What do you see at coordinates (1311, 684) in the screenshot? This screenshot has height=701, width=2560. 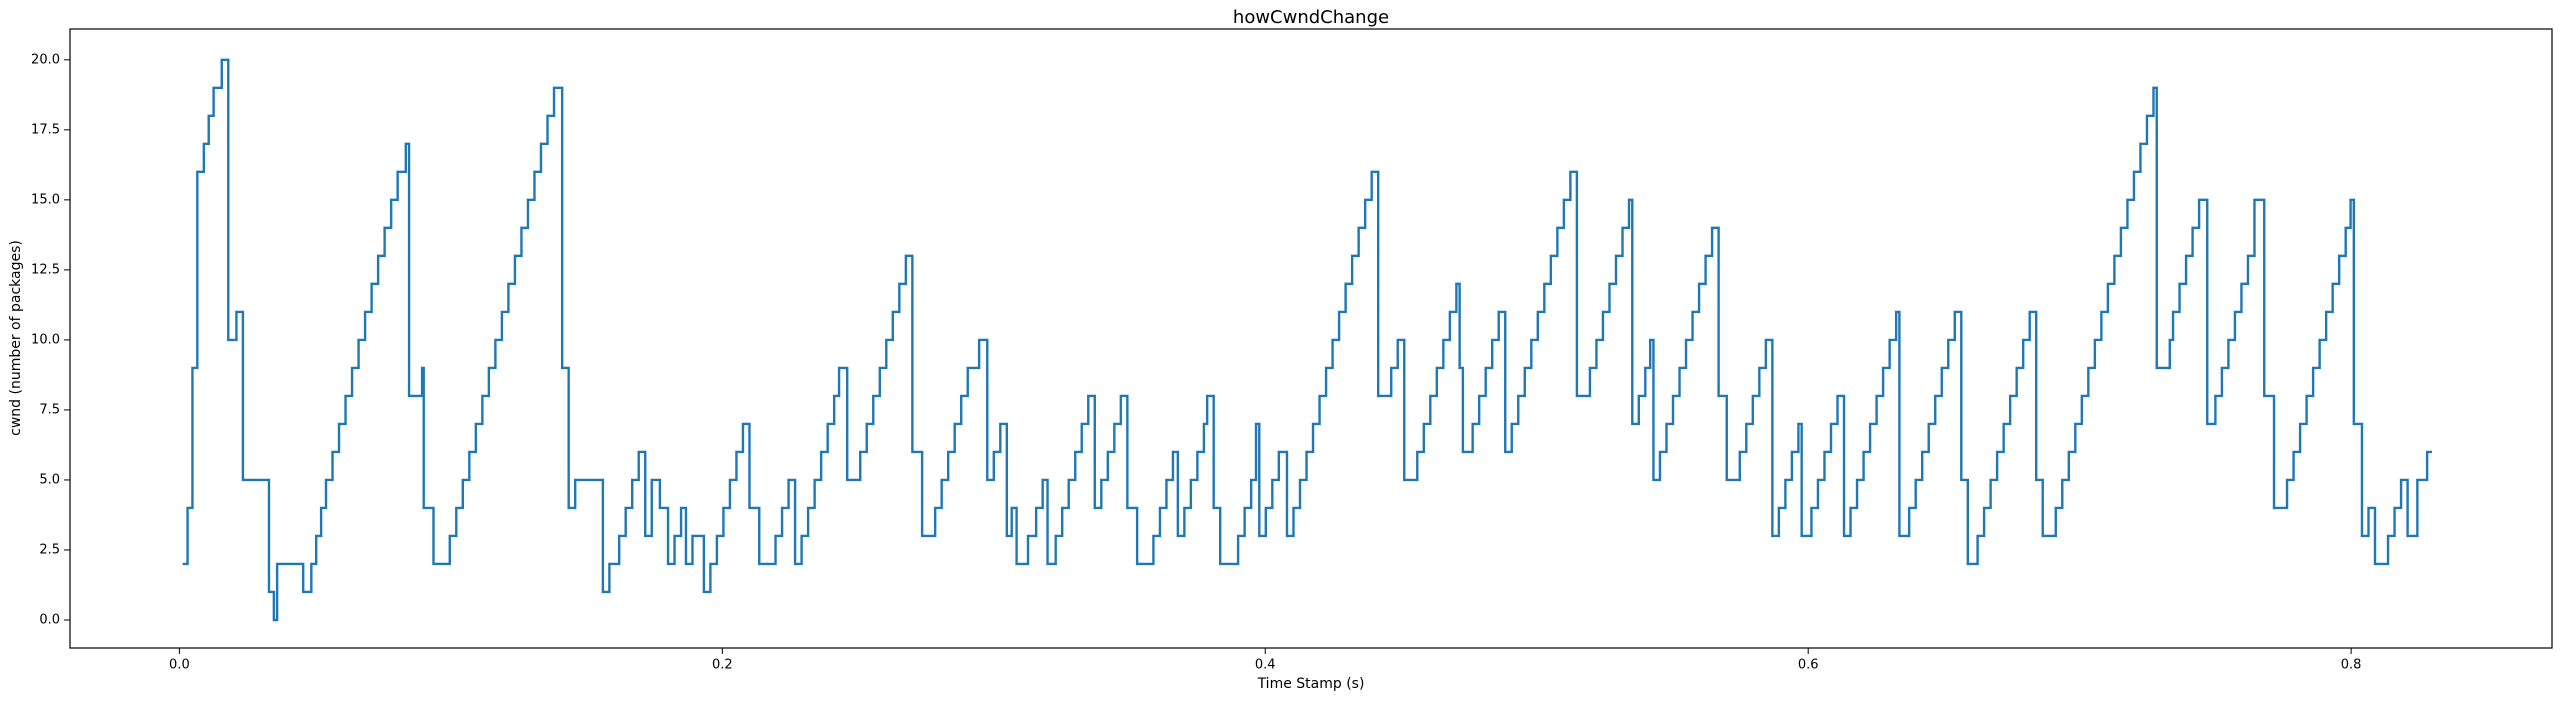 I see `x-axis-label: Time Stamp (s)` at bounding box center [1311, 684].